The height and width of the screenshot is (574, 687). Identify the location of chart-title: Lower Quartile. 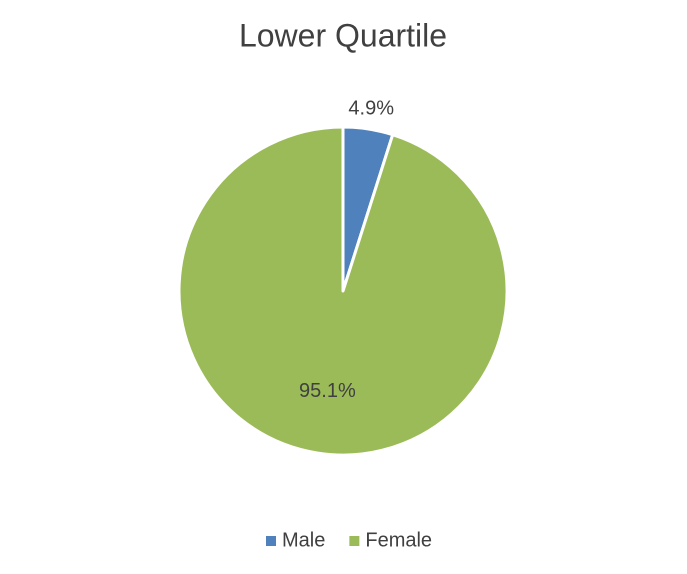
(343, 35).